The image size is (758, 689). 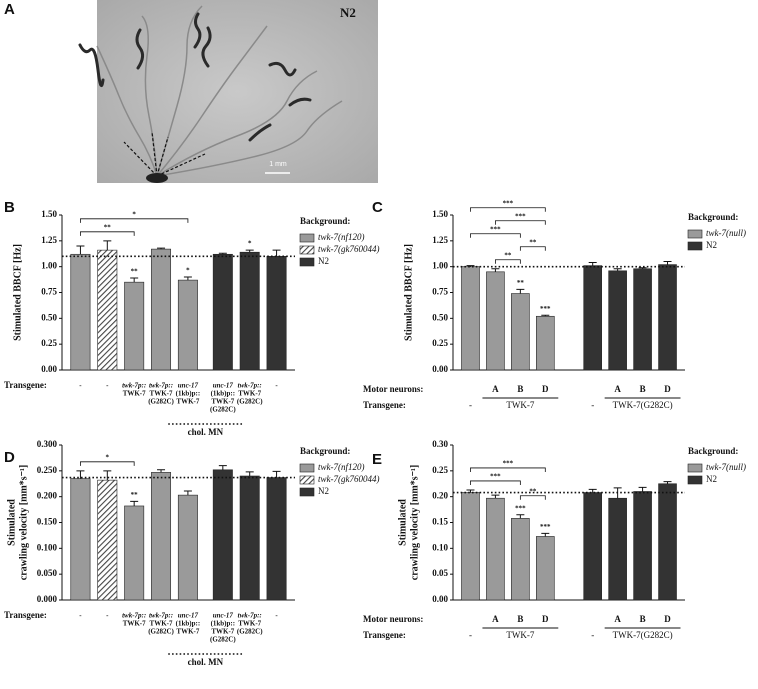 What do you see at coordinates (377, 207) in the screenshot?
I see `panel-letter: C` at bounding box center [377, 207].